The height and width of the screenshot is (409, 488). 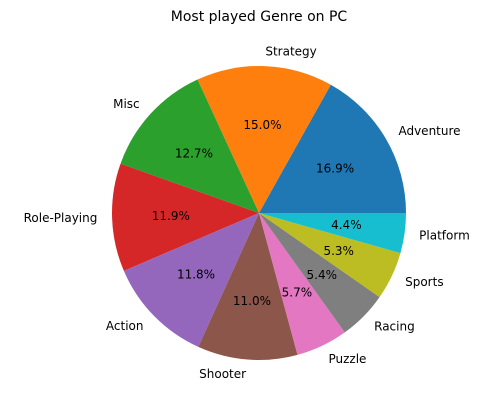 I want to click on percent-label-racing: 5.4%, so click(x=322, y=275).